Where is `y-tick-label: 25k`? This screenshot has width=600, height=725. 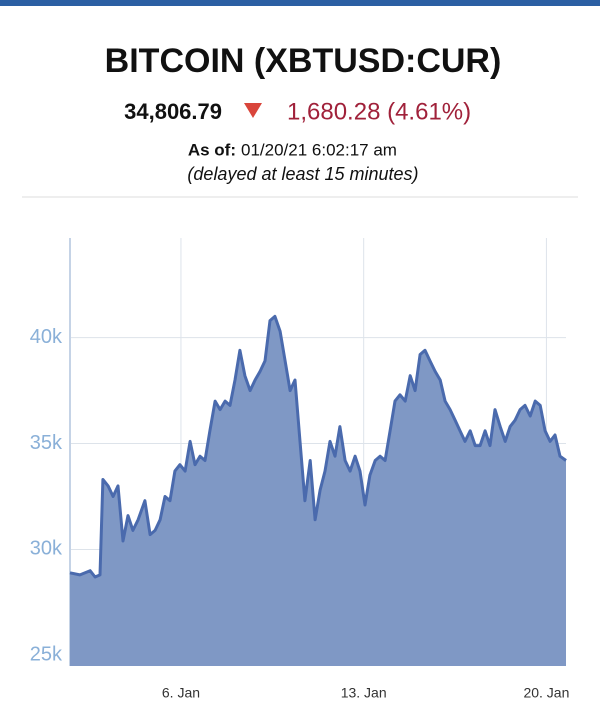 y-tick-label: 25k is located at coordinates (46, 655).